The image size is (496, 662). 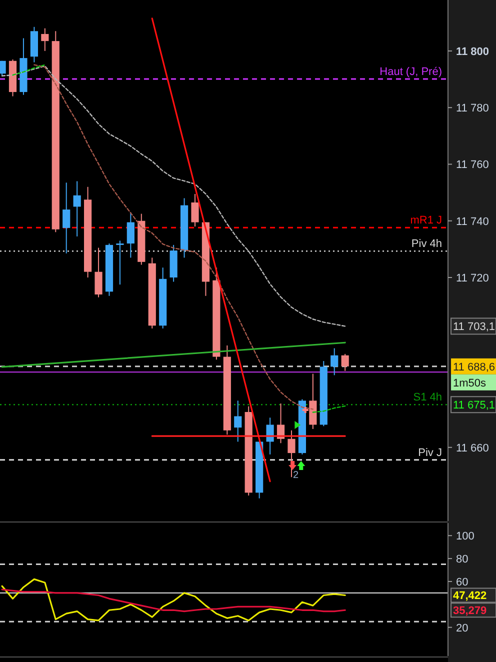 What do you see at coordinates (473, 52) in the screenshot?
I see `y-tick-label: 11 800` at bounding box center [473, 52].